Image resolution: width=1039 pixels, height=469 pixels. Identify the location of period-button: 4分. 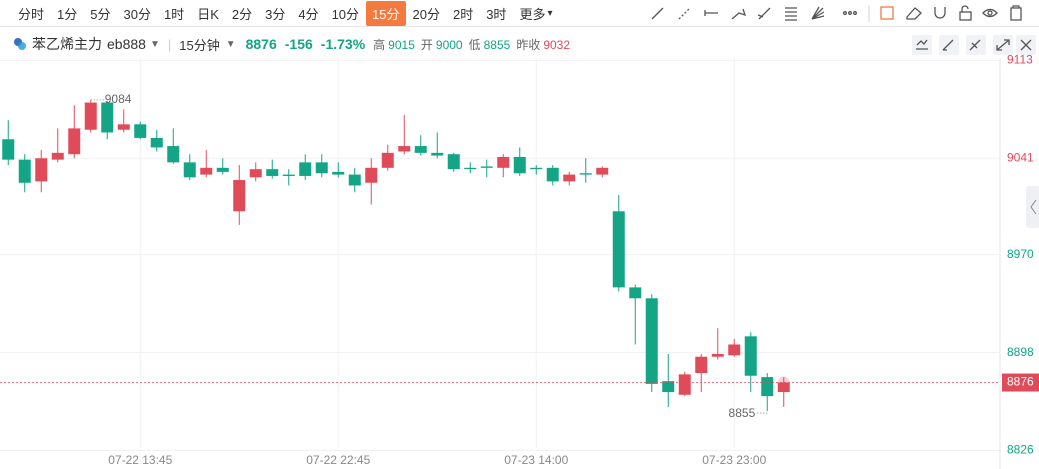
(308, 14).